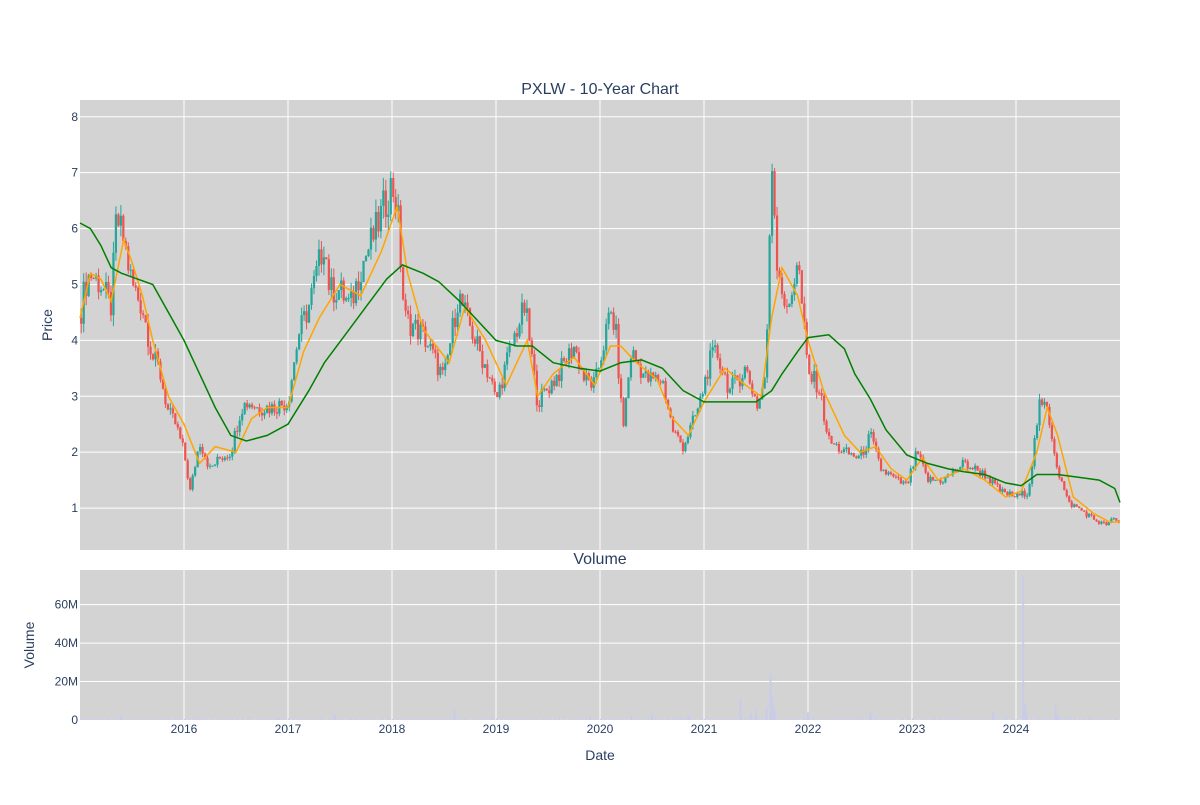 The height and width of the screenshot is (805, 1200). I want to click on x-tick-label: 2024, so click(1016, 729).